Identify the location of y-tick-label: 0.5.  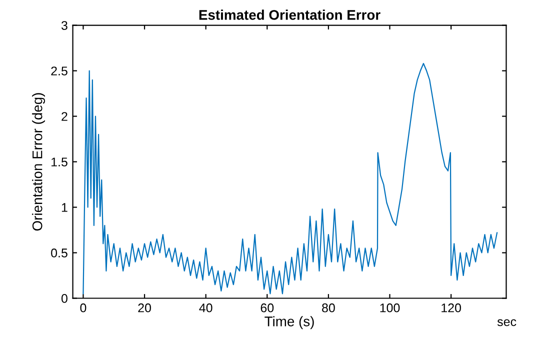
(59, 253).